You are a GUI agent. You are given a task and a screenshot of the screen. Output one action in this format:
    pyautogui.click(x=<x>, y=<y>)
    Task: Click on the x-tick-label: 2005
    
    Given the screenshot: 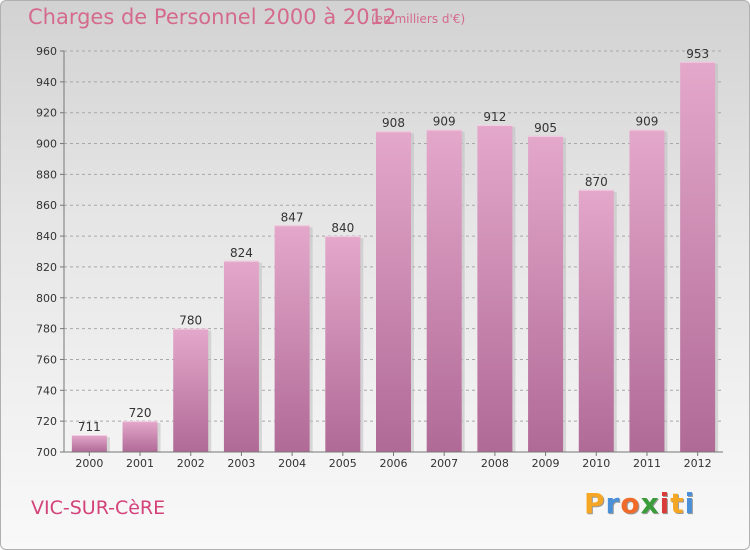 What is the action you would take?
    pyautogui.click(x=343, y=463)
    